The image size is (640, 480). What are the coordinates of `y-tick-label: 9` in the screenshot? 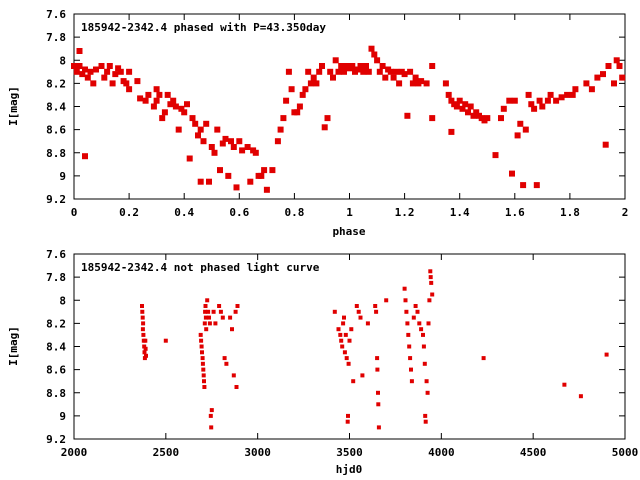 It's located at (62, 416).